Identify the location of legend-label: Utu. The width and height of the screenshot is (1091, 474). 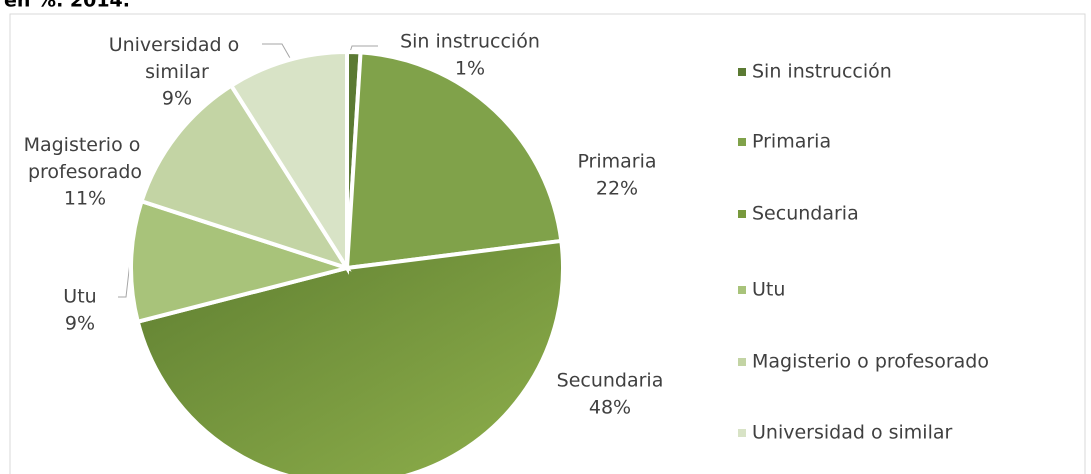
(768, 290).